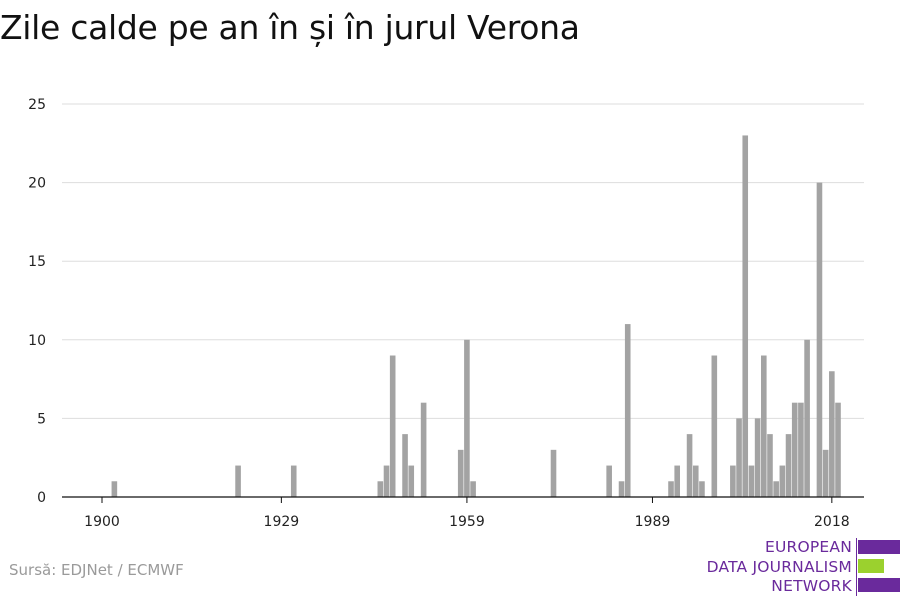  What do you see at coordinates (467, 522) in the screenshot?
I see `x-tick-label: 1959` at bounding box center [467, 522].